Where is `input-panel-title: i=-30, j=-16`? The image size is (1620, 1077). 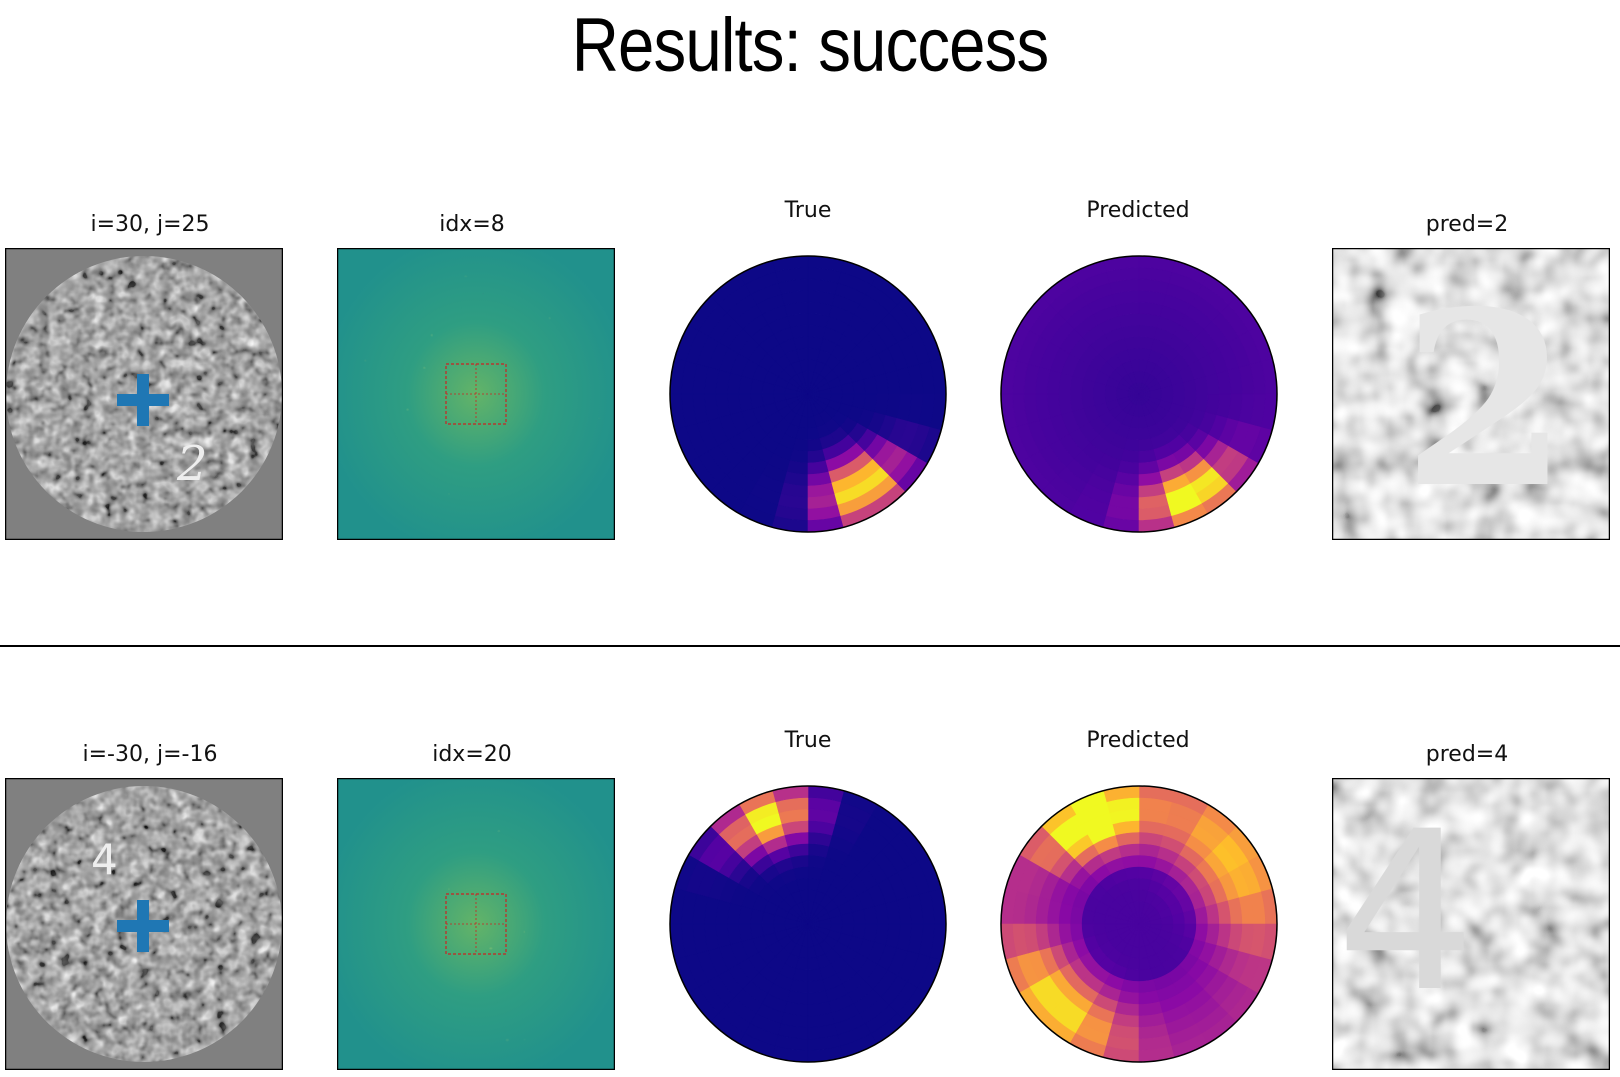
input-panel-title: i=-30, j=-16 is located at coordinates (150, 754).